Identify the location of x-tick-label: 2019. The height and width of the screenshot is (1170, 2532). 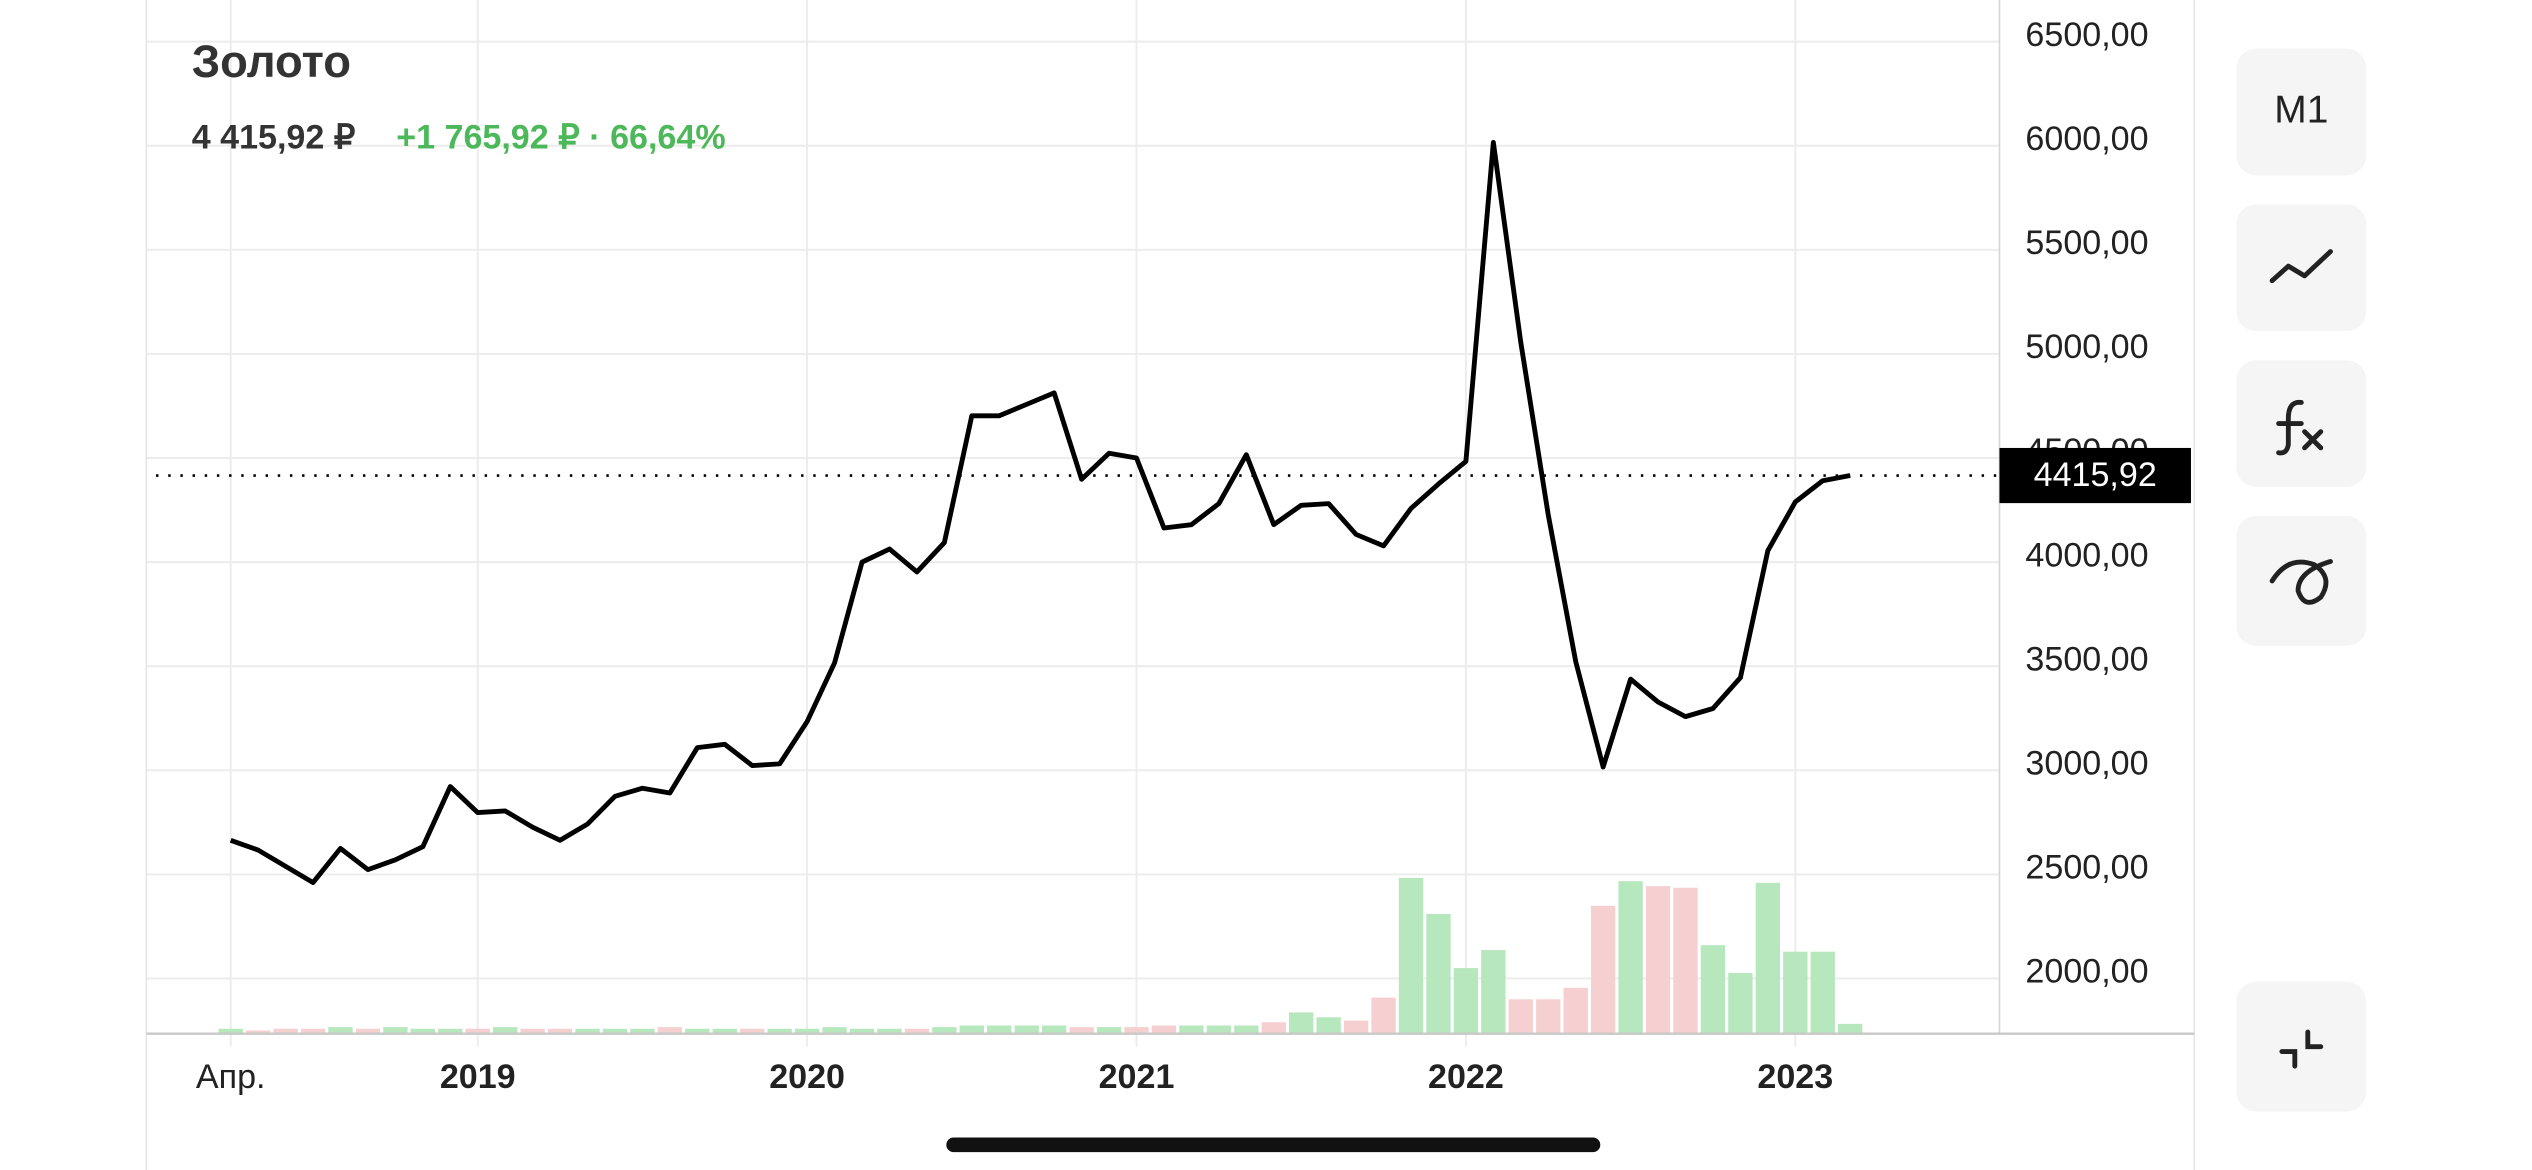
(478, 1077).